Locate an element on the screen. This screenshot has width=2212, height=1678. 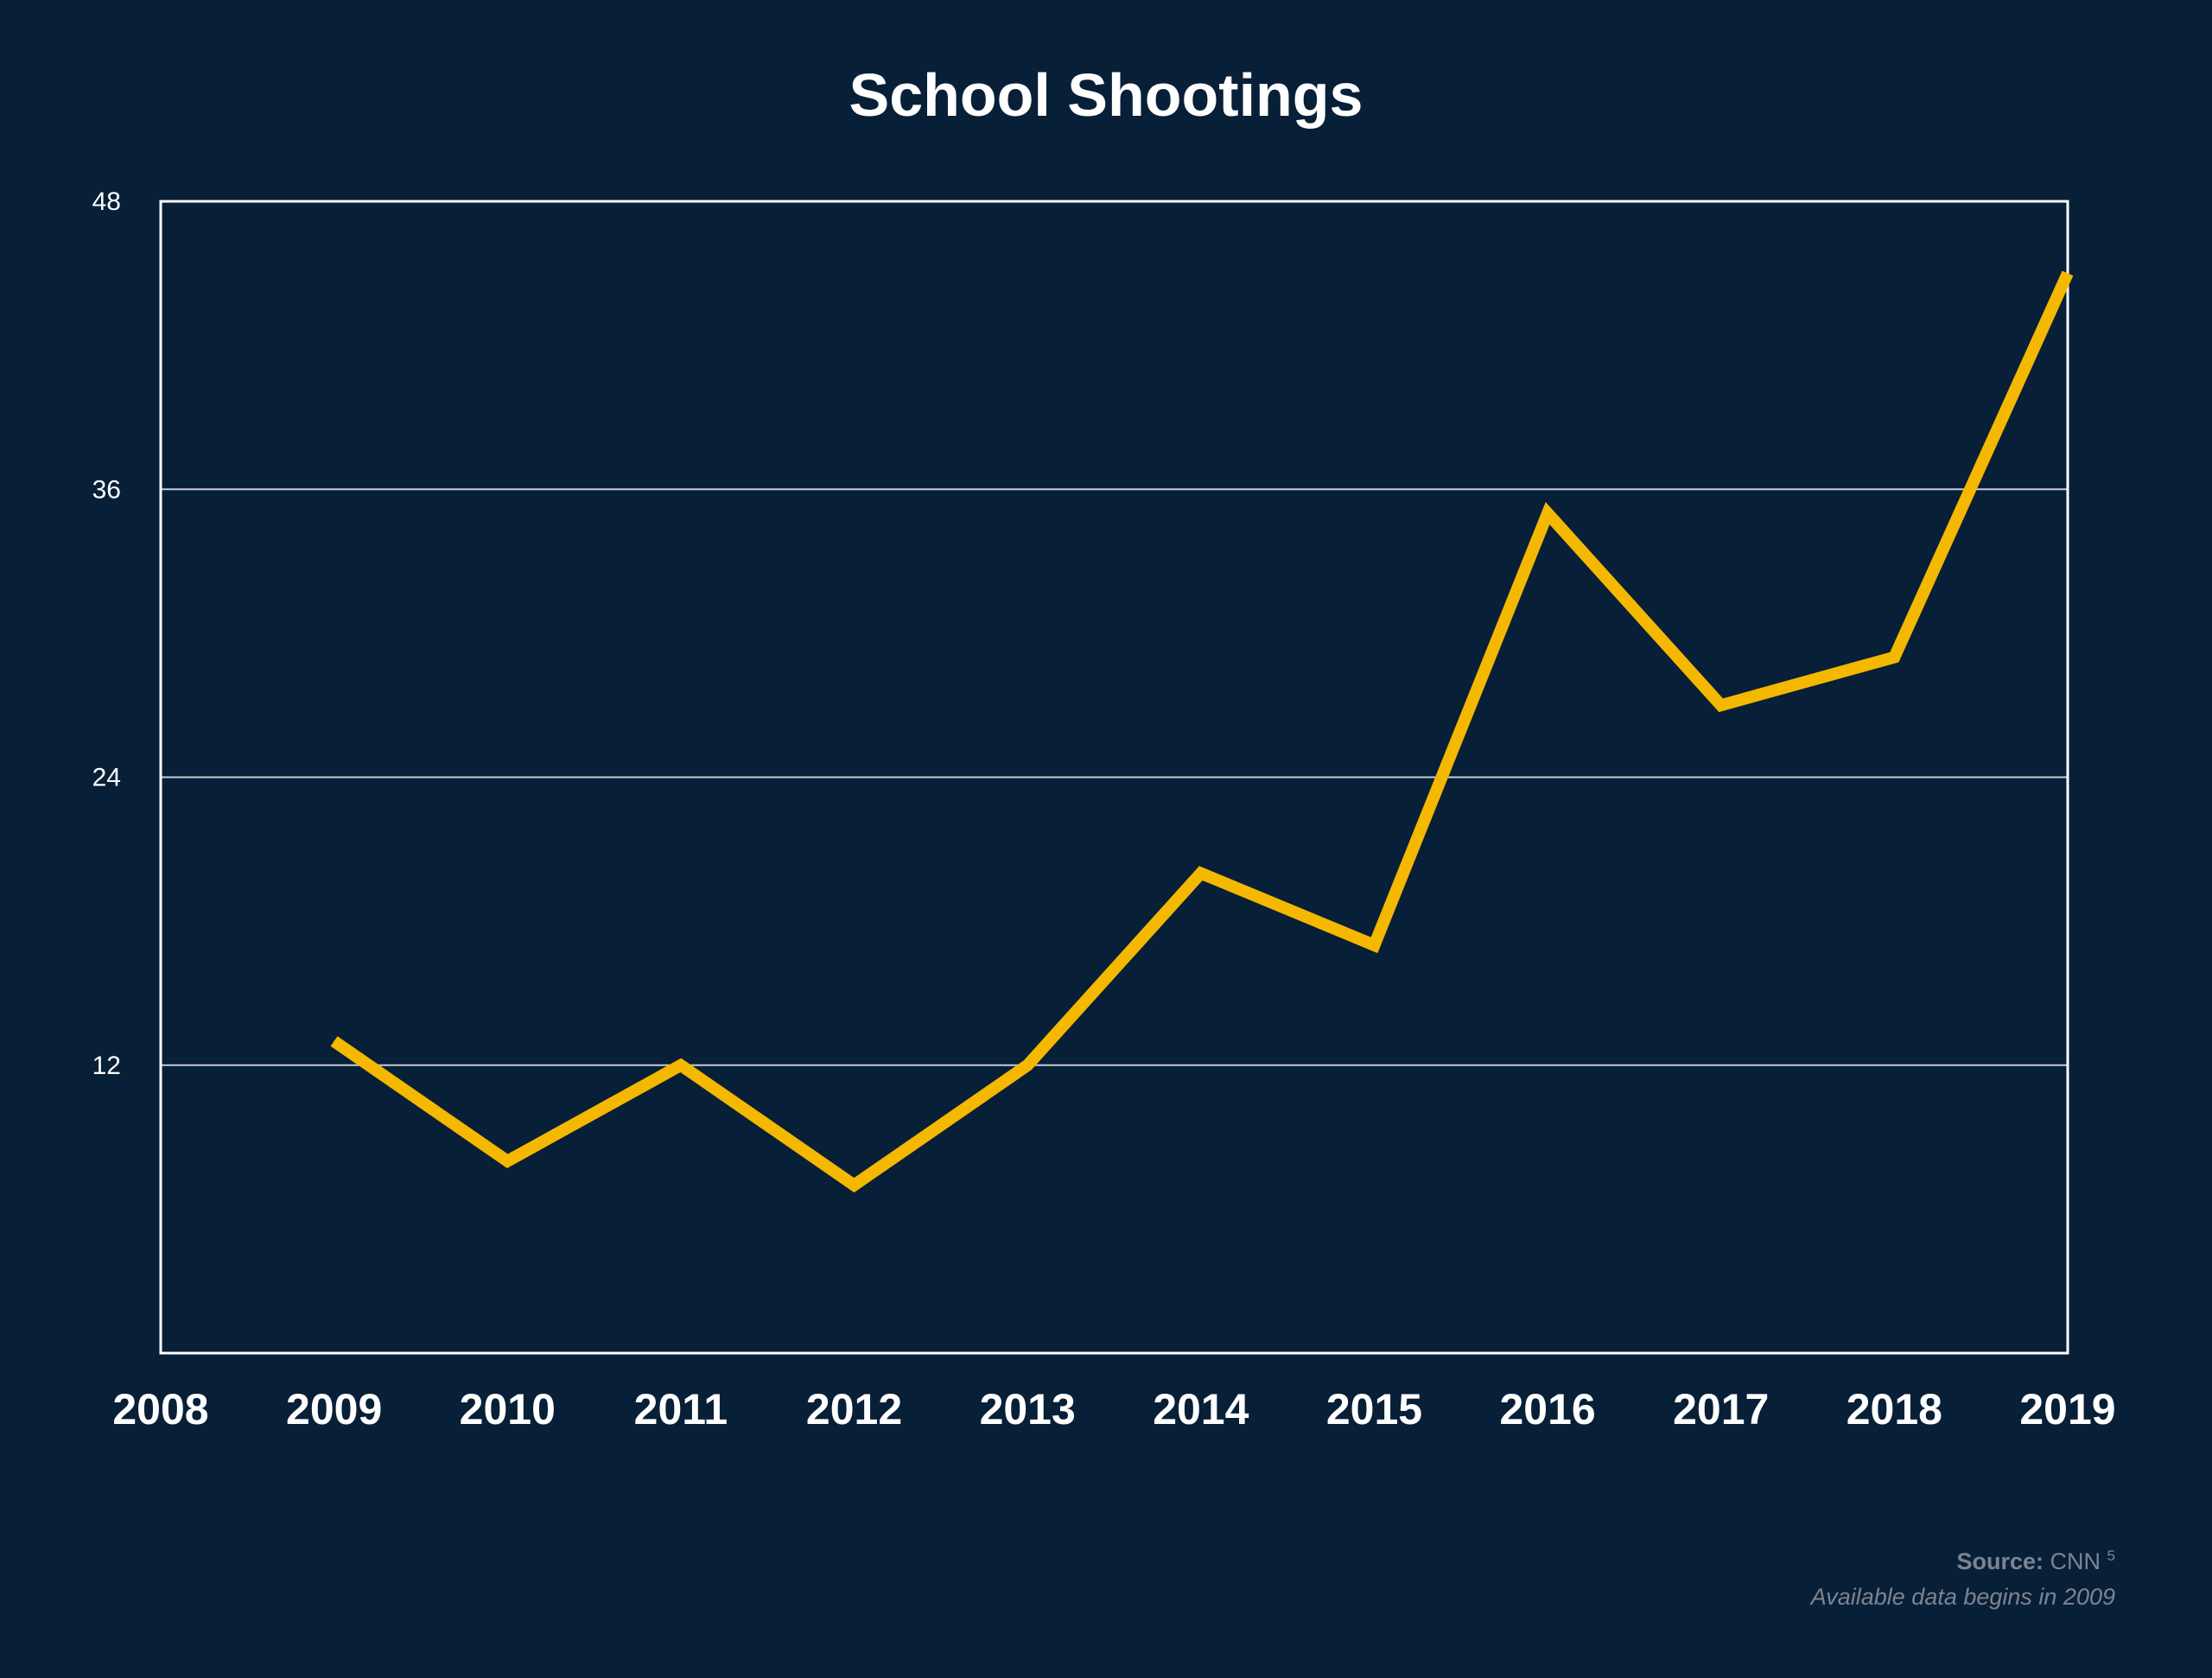
chart-title: School Shootings is located at coordinates (1106, 95).